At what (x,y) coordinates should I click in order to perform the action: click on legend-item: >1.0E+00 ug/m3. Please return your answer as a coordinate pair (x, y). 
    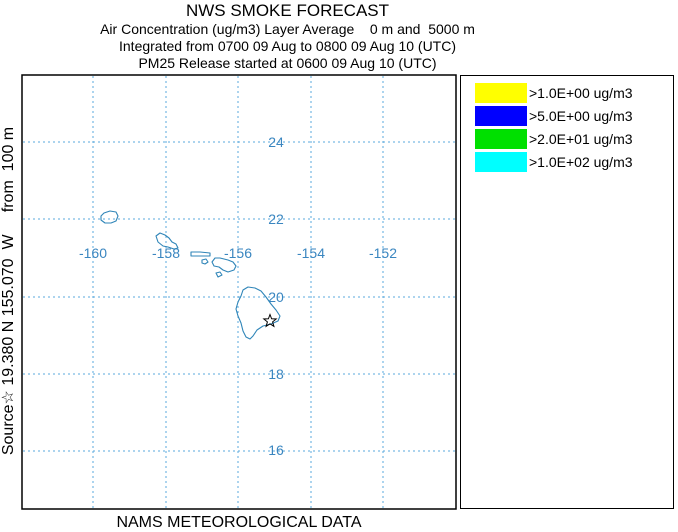
    Looking at the image, I should click on (554, 93).